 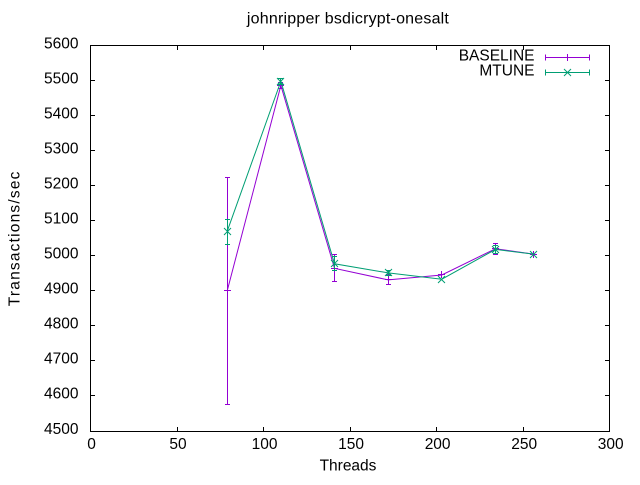 What do you see at coordinates (497, 55) in the screenshot?
I see `svg-text: BASELINE` at bounding box center [497, 55].